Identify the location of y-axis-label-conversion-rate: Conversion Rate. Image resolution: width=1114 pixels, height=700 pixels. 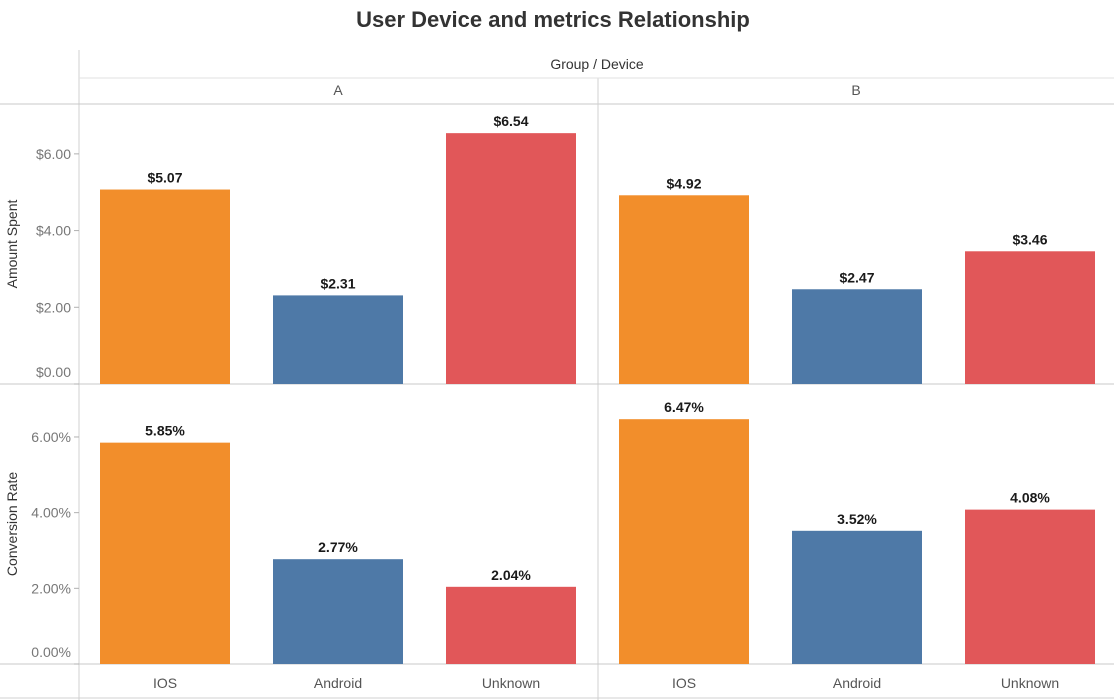
(12, 524).